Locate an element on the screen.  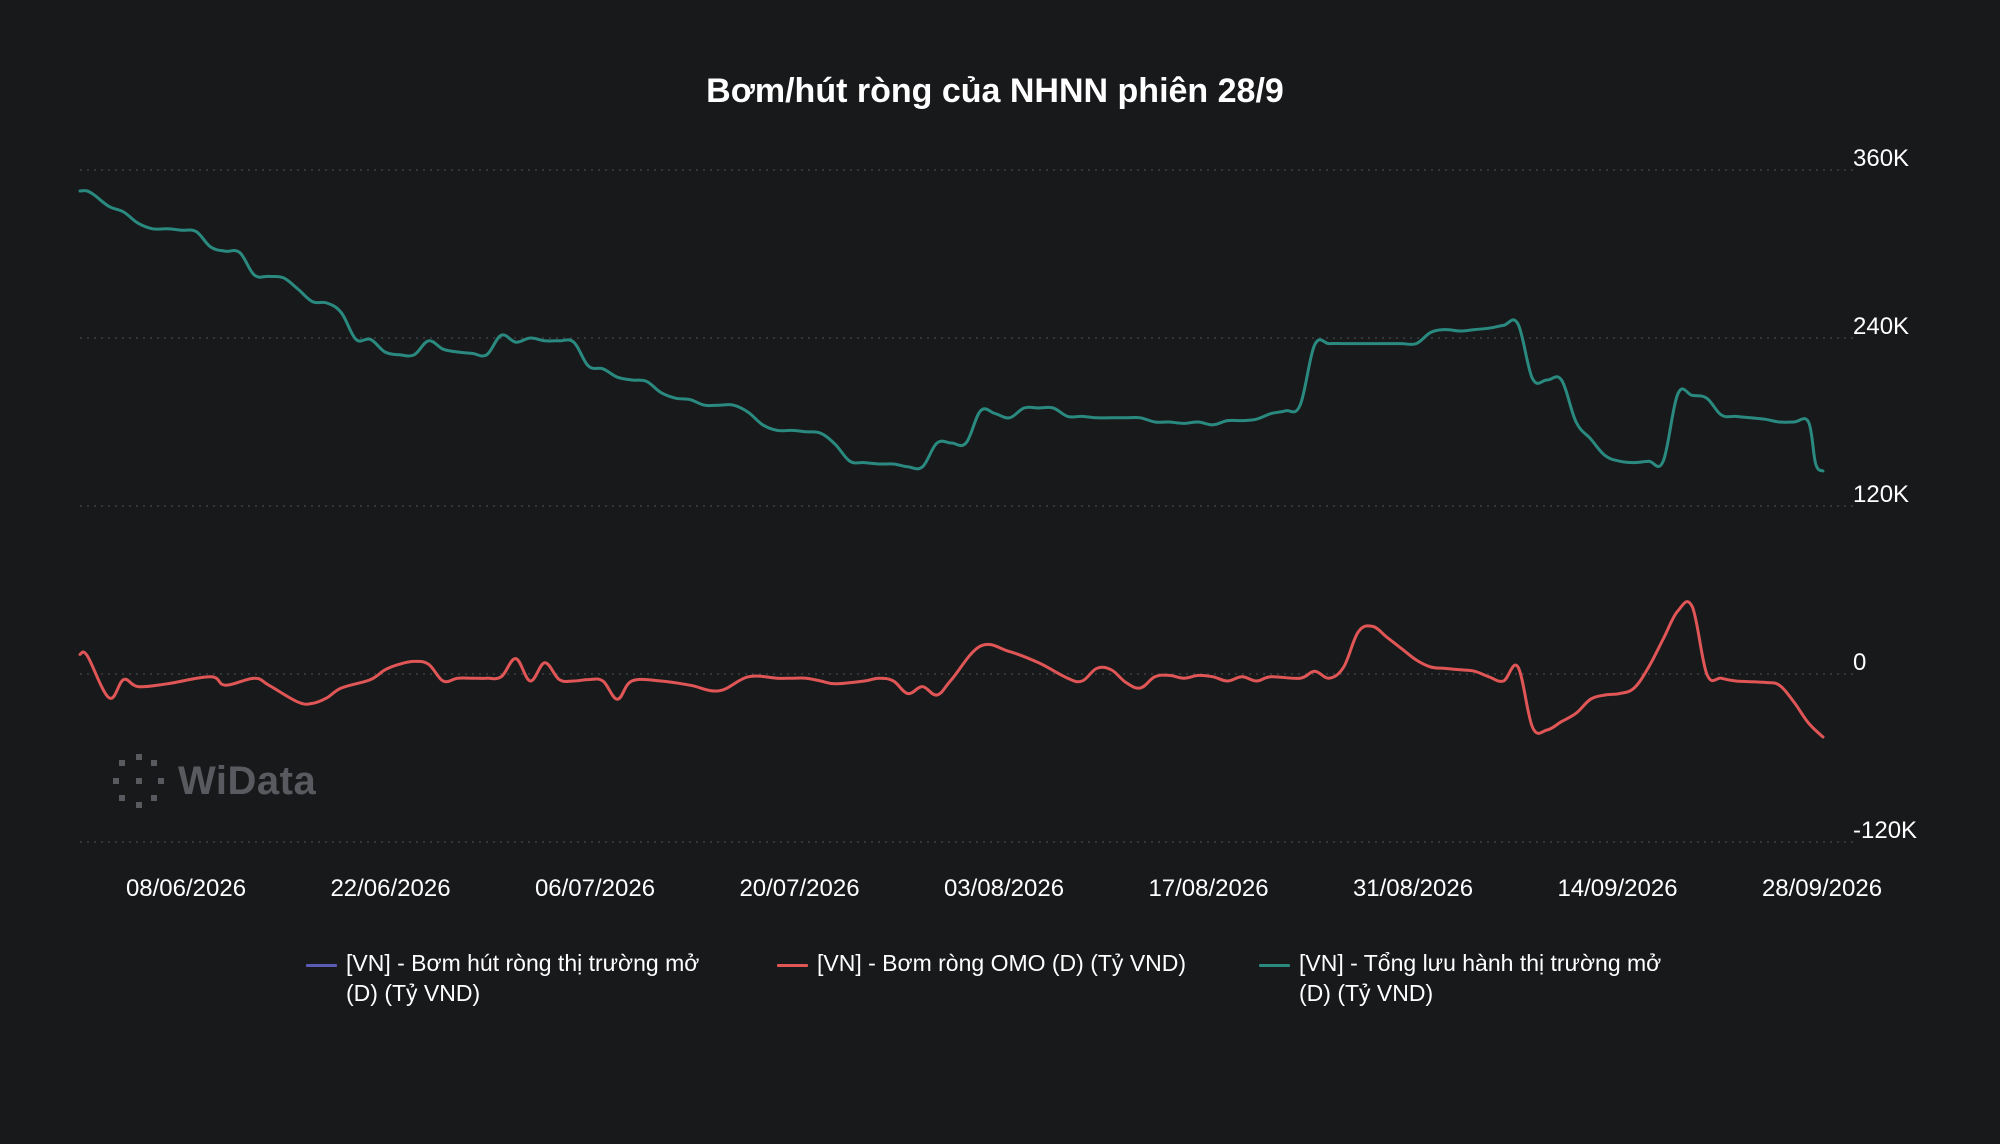
watermark-brand: WiData is located at coordinates (247, 780).